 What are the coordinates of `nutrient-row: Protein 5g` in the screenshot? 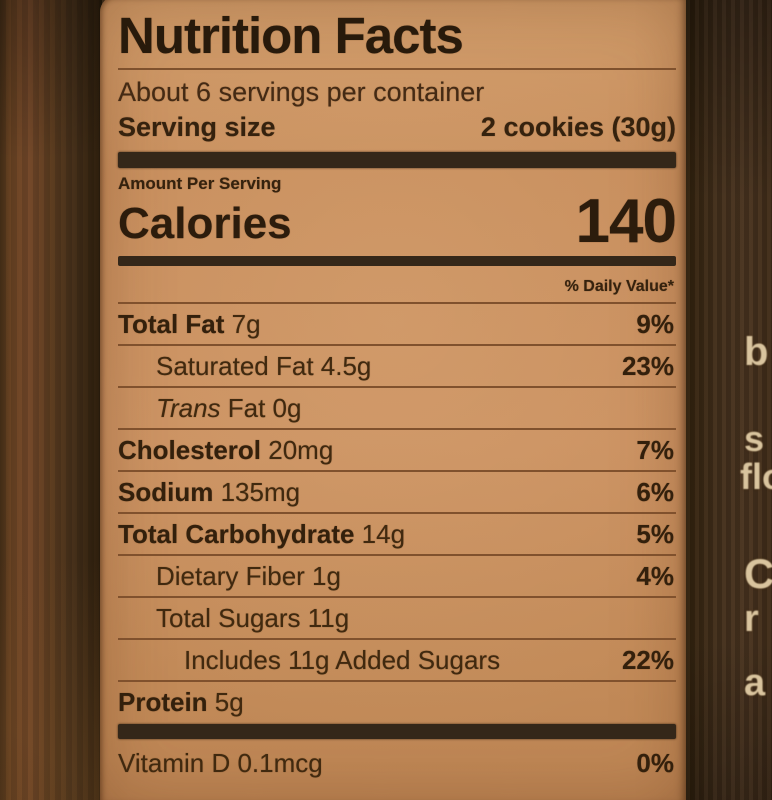 It's located at (397, 701).